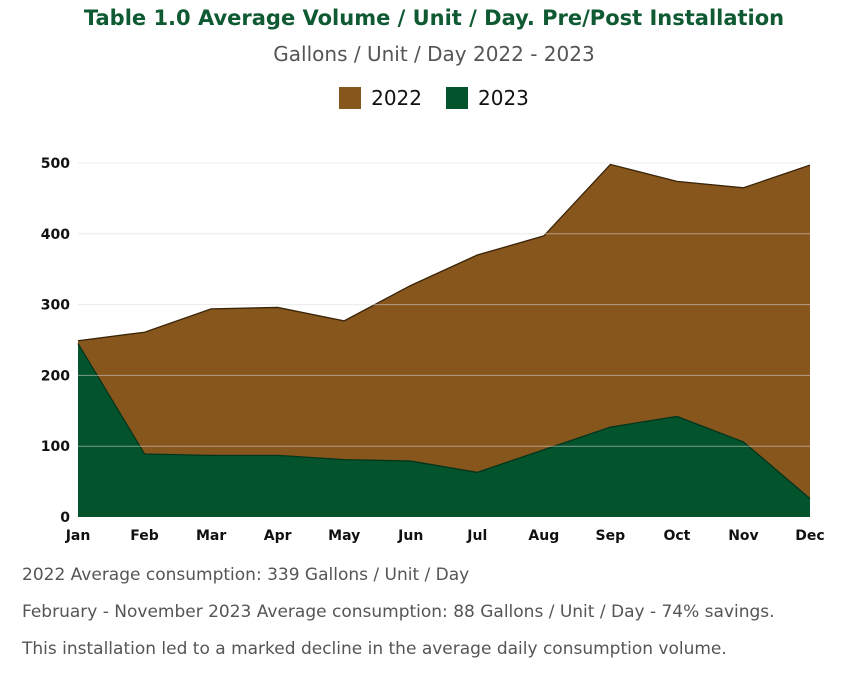  Describe the element at coordinates (809, 536) in the screenshot. I see `x-tick-label-dec: Dec` at that location.